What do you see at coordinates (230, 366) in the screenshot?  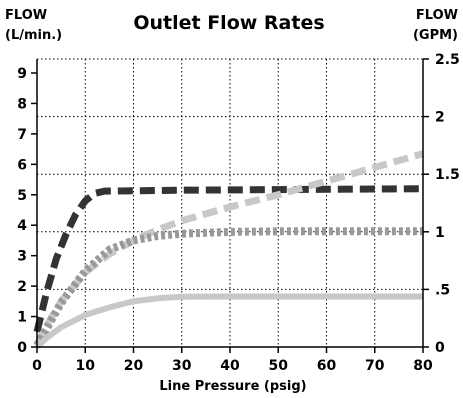 I see `x-tick-label: 40` at bounding box center [230, 366].